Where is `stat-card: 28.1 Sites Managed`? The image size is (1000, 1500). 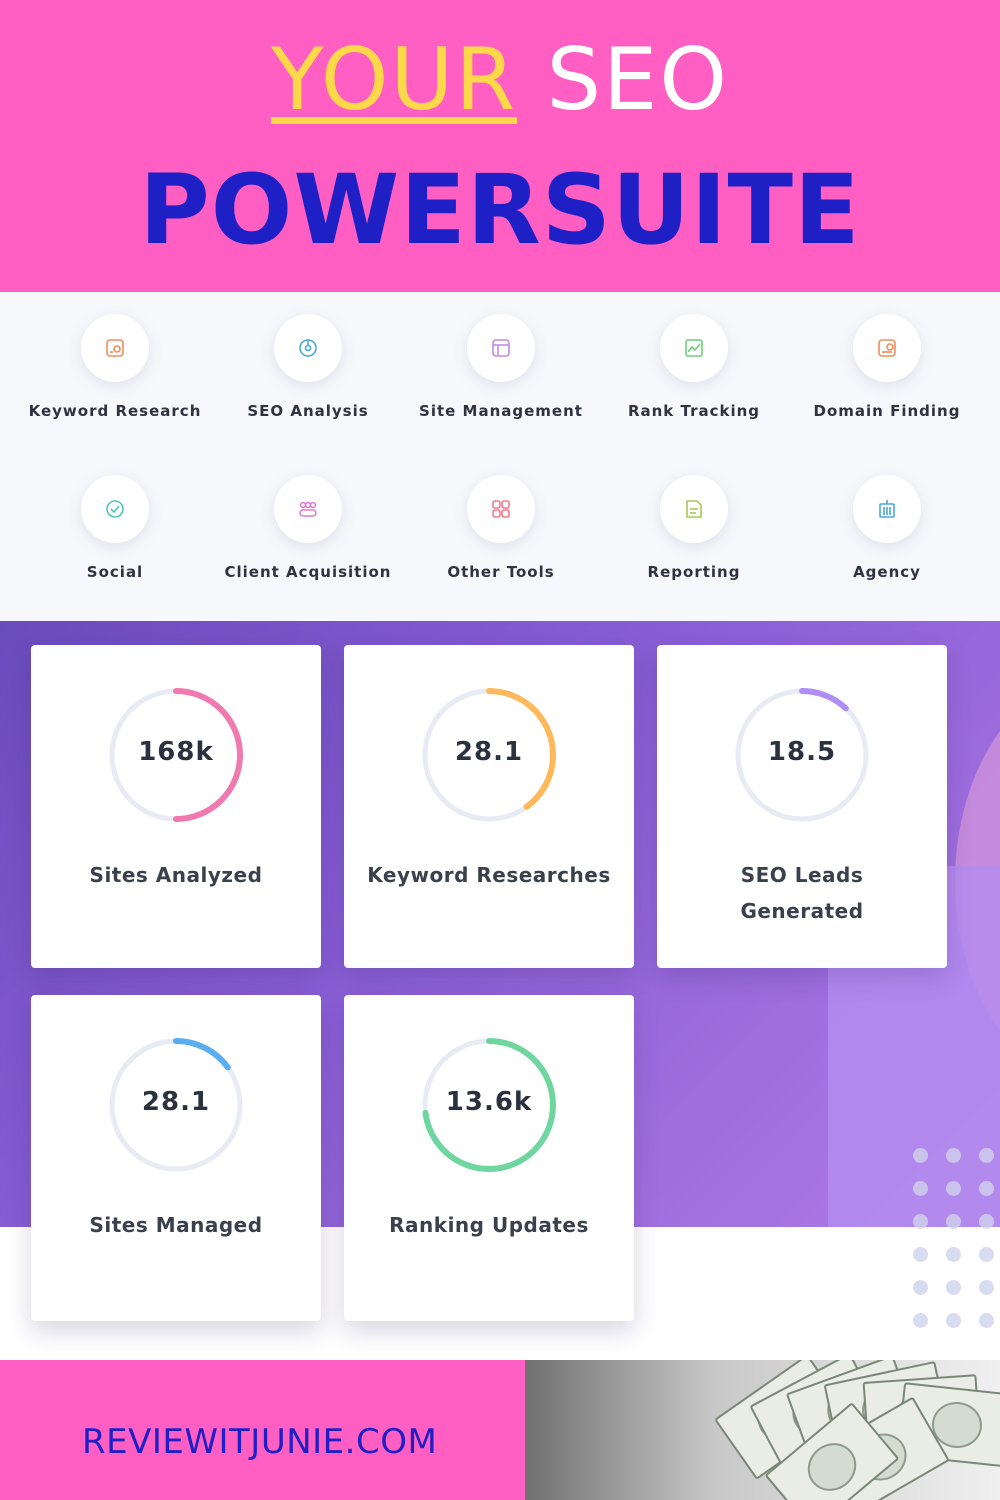
stat-card: 28.1 Sites Managed is located at coordinates (176, 1158).